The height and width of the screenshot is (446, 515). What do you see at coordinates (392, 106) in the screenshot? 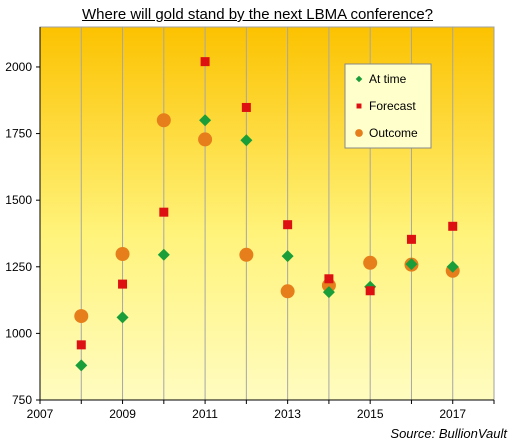
I see `legend-label-forecast: Forecast` at bounding box center [392, 106].